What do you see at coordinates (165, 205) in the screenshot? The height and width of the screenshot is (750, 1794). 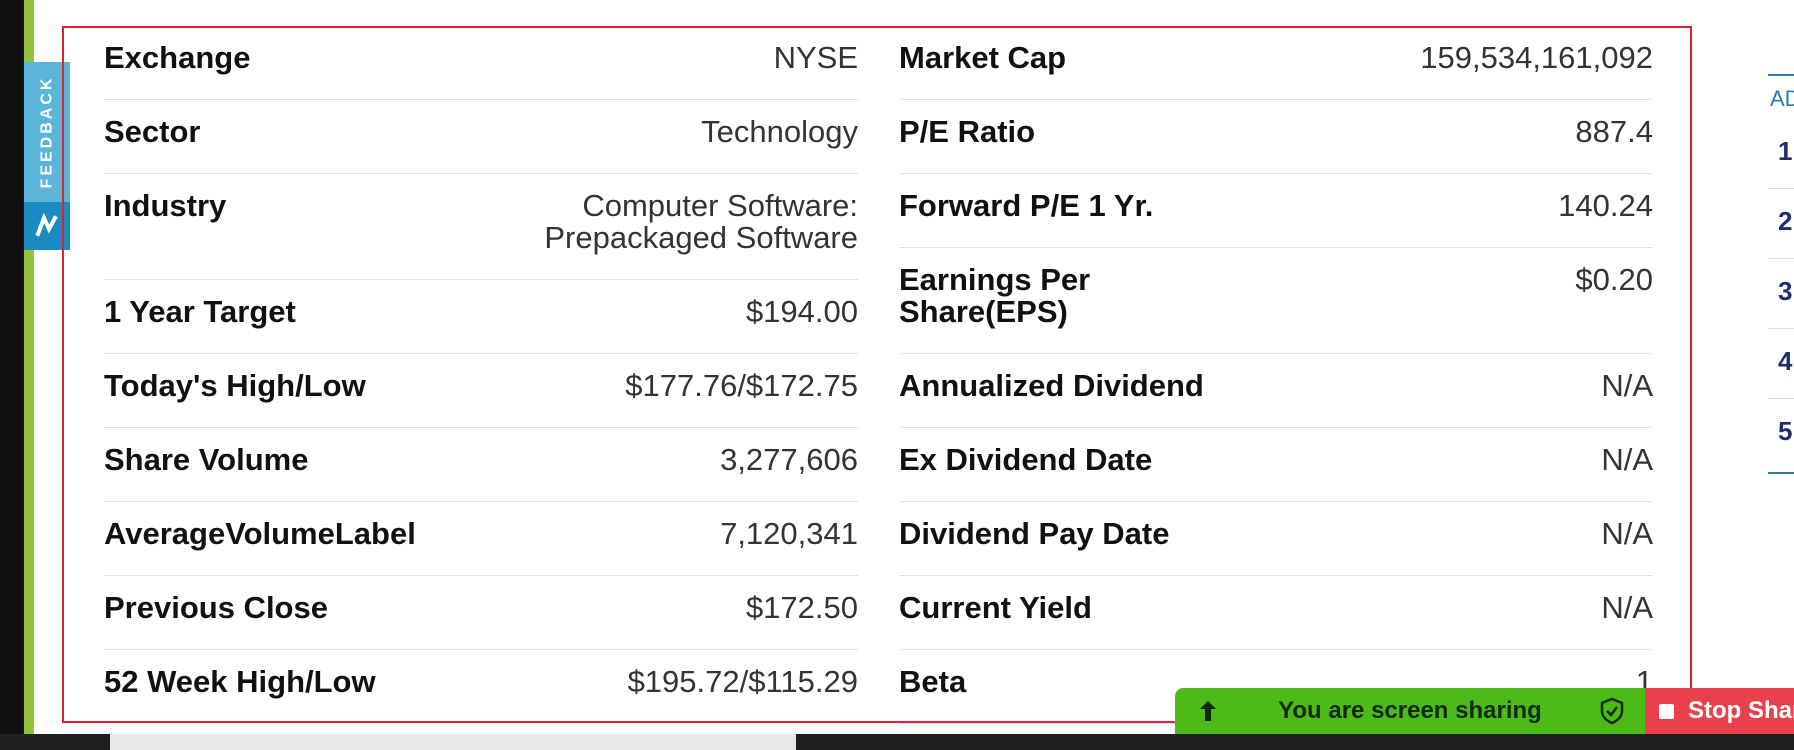 I see `row-label: Industry` at bounding box center [165, 205].